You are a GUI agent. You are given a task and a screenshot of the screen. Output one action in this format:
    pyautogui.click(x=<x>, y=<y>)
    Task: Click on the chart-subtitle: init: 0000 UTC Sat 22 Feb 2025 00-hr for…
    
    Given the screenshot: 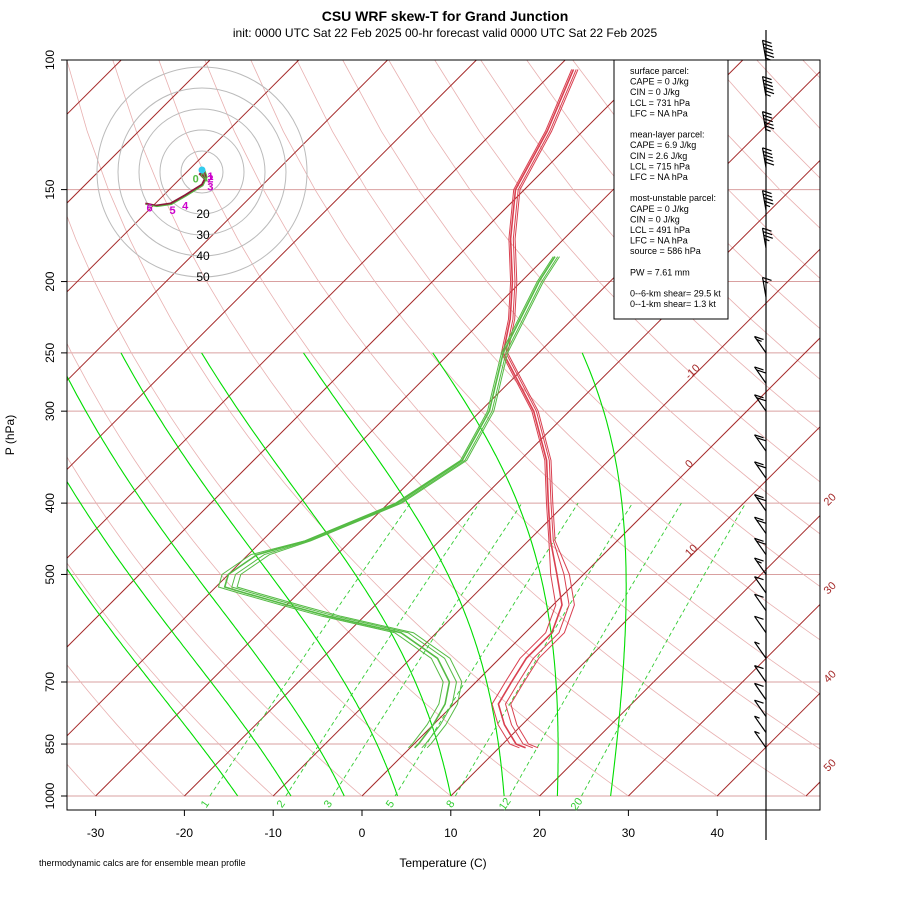 What is the action you would take?
    pyautogui.click(x=445, y=33)
    